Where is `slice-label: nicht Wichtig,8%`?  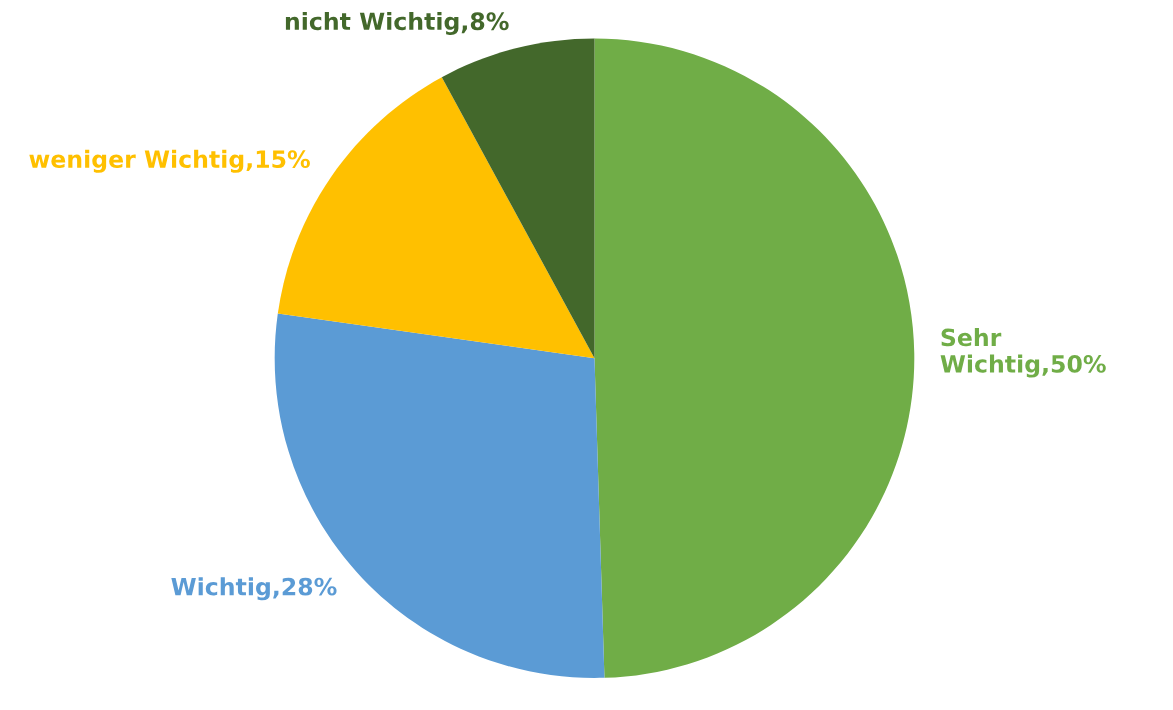
slice-label: nicht Wichtig,8% is located at coordinates (397, 23).